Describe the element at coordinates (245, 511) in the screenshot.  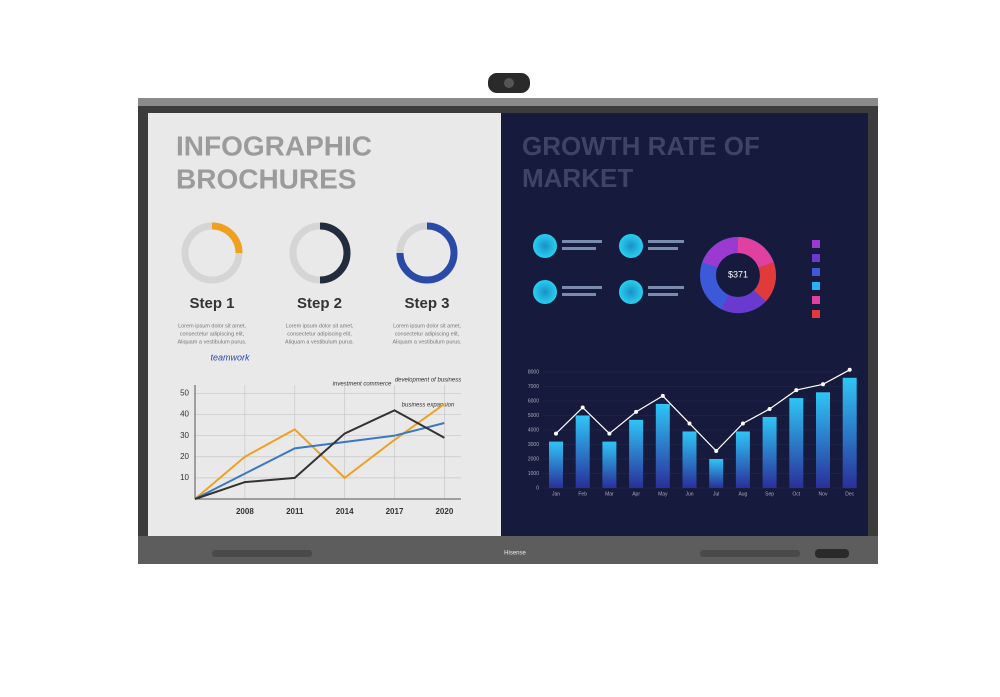
I see `x-tick-label: 2008` at that location.